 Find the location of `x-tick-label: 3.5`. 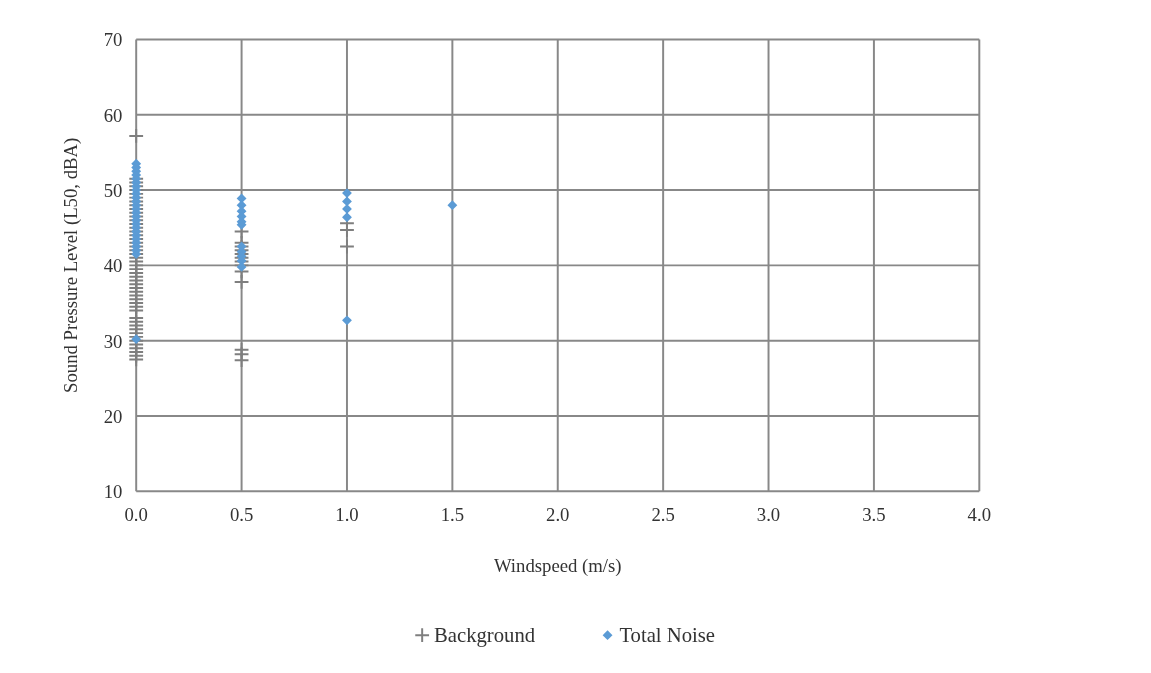

x-tick-label: 3.5 is located at coordinates (874, 514).